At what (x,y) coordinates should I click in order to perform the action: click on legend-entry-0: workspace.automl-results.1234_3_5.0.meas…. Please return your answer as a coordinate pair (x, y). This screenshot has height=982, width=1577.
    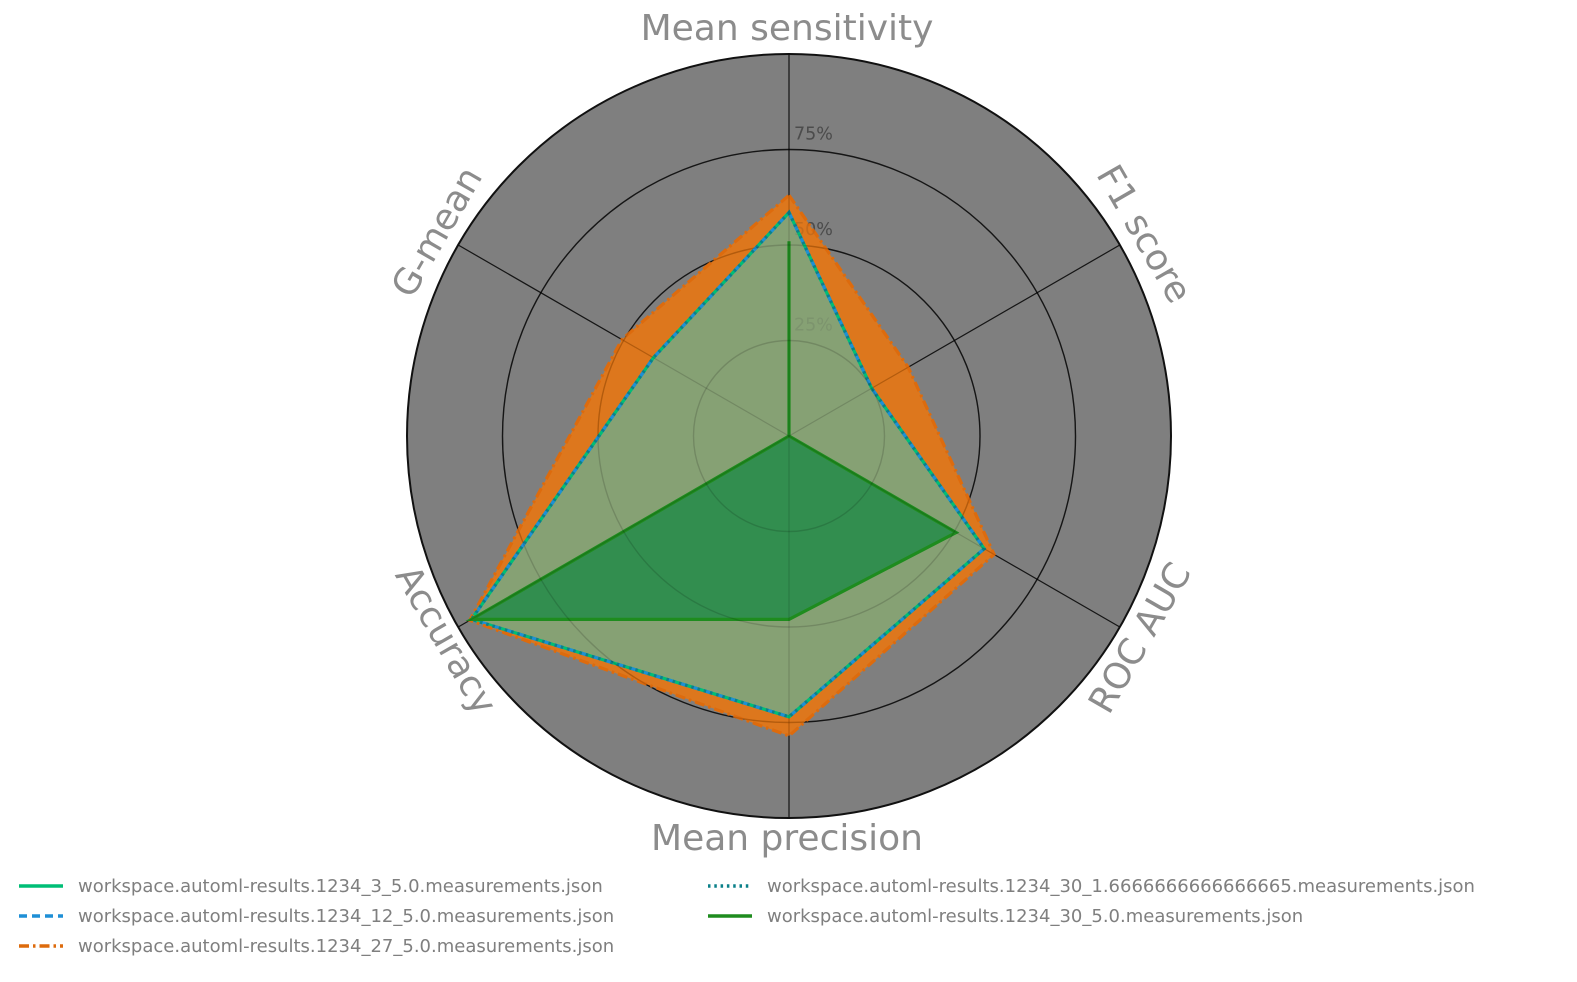
    Looking at the image, I should click on (316, 886).